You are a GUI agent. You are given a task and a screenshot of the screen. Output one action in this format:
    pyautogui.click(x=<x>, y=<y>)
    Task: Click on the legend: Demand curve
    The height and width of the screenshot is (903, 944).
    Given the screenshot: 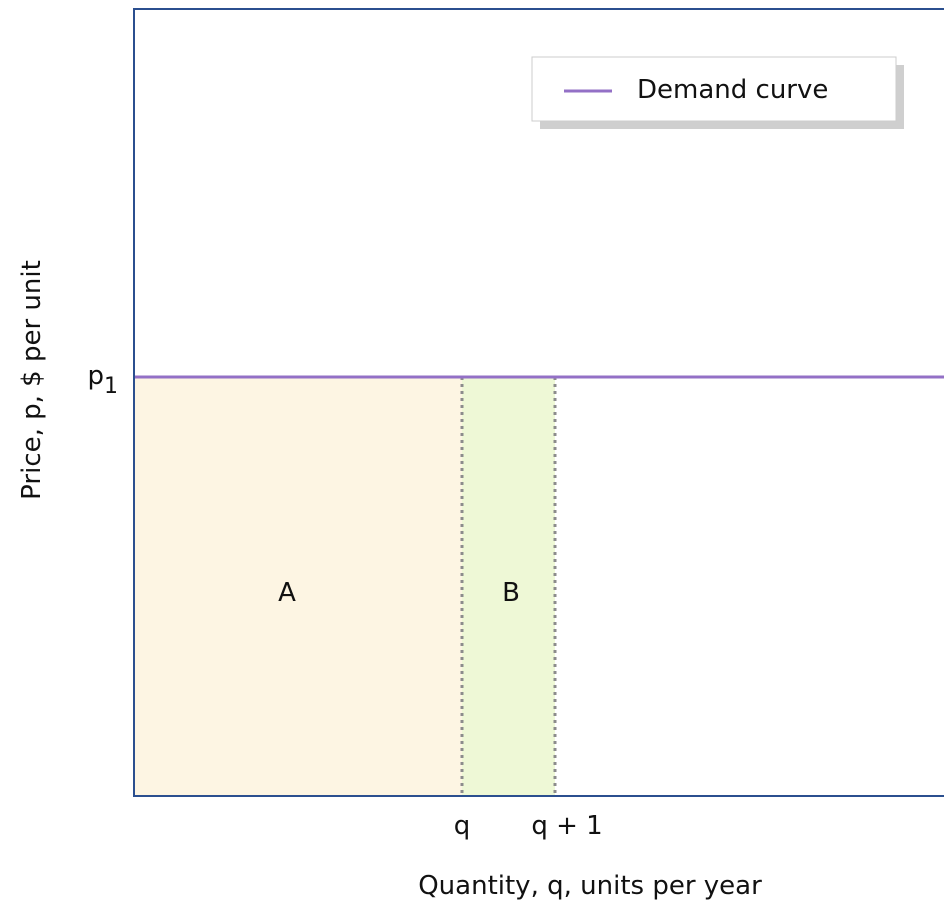 What is the action you would take?
    pyautogui.click(x=717, y=92)
    